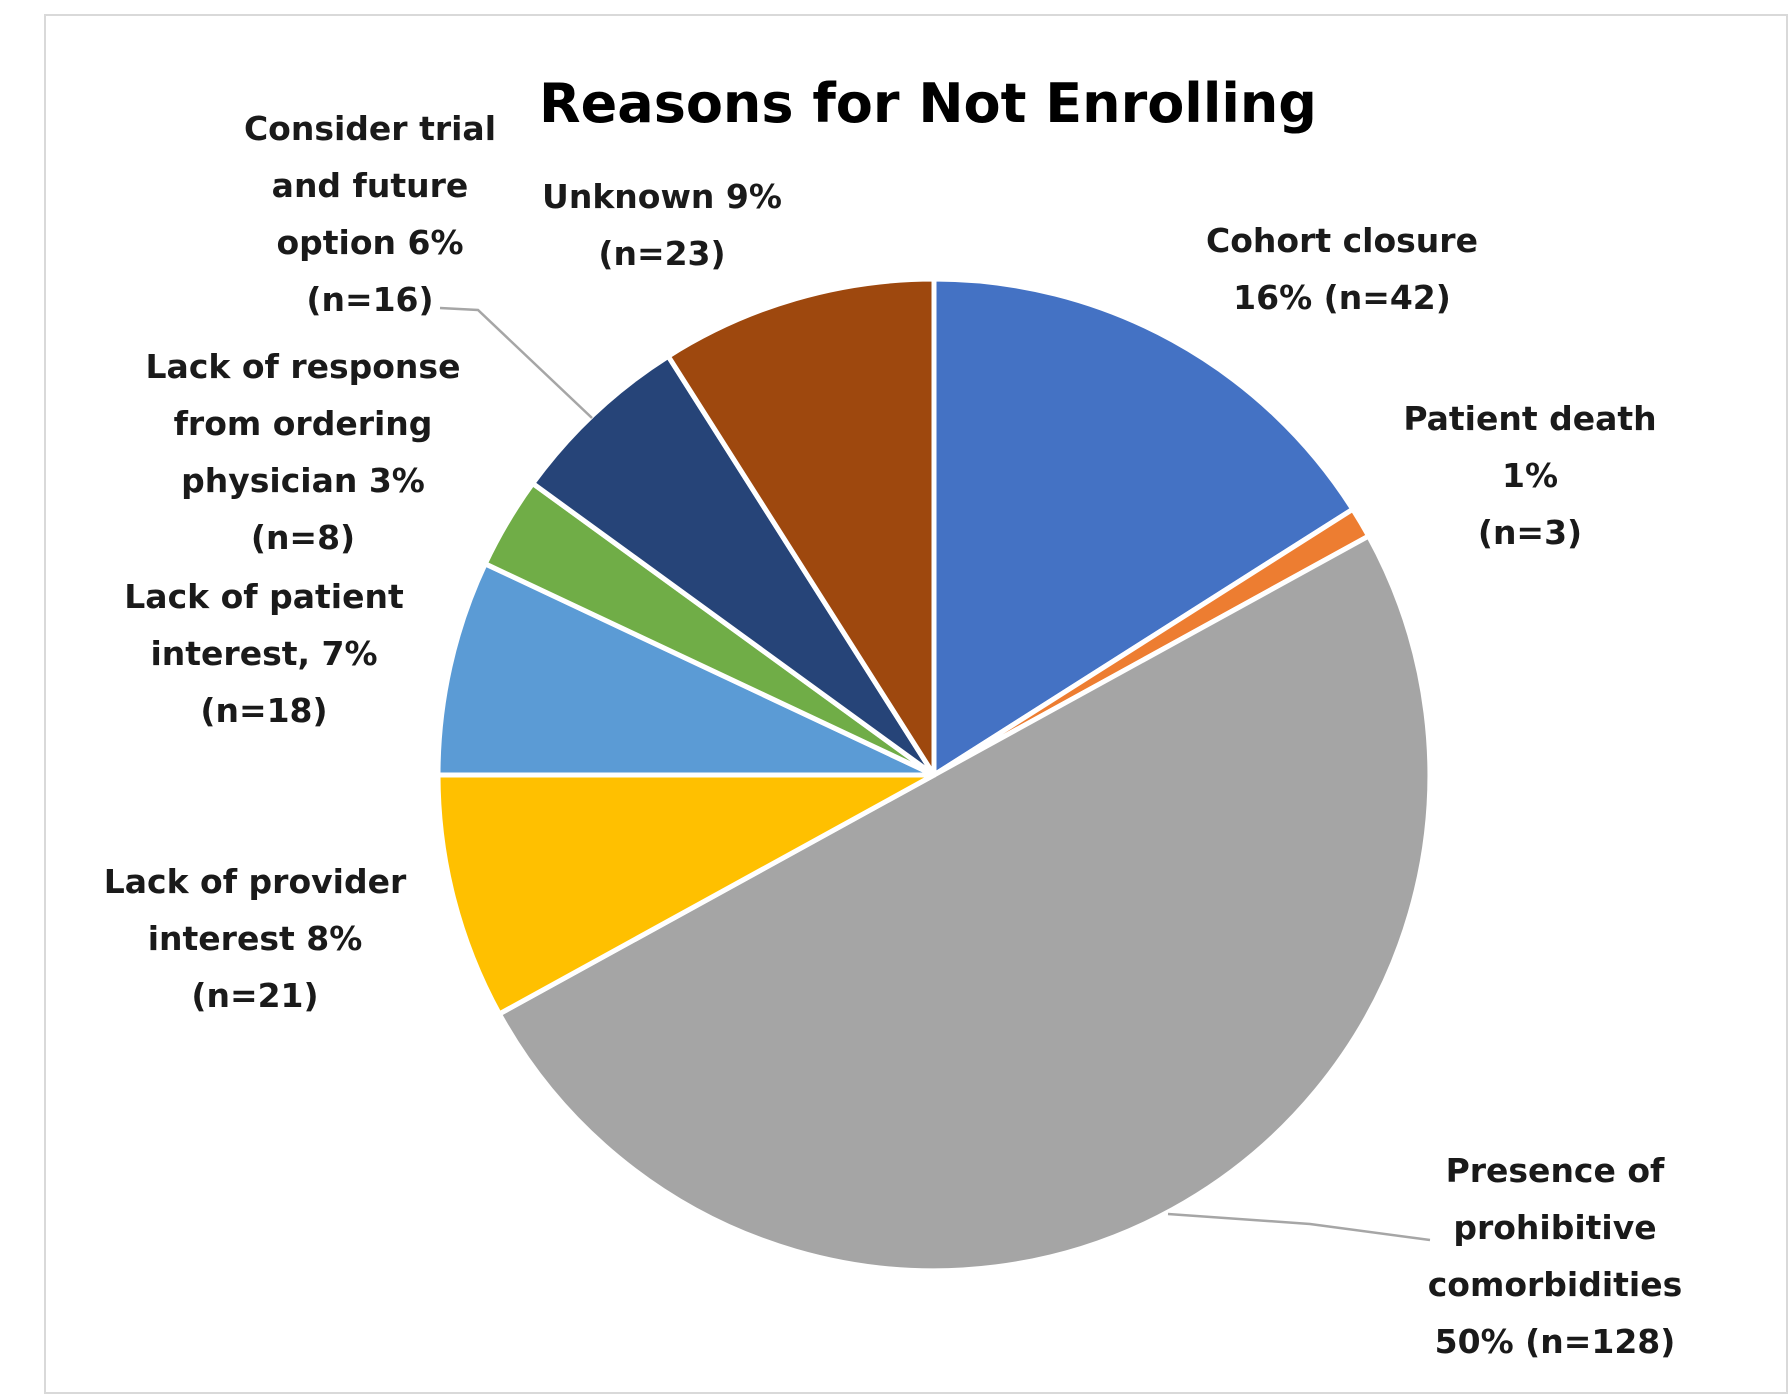  Describe the element at coordinates (263, 710) in the screenshot. I see `slice-label-line: (n=18)` at that location.